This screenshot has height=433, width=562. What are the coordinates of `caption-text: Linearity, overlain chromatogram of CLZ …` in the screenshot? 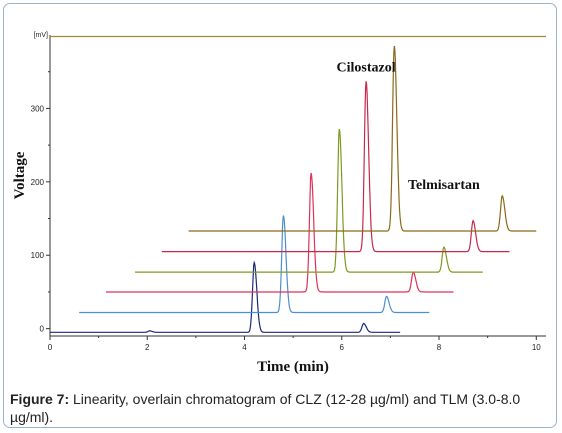 It's located at (265, 408).